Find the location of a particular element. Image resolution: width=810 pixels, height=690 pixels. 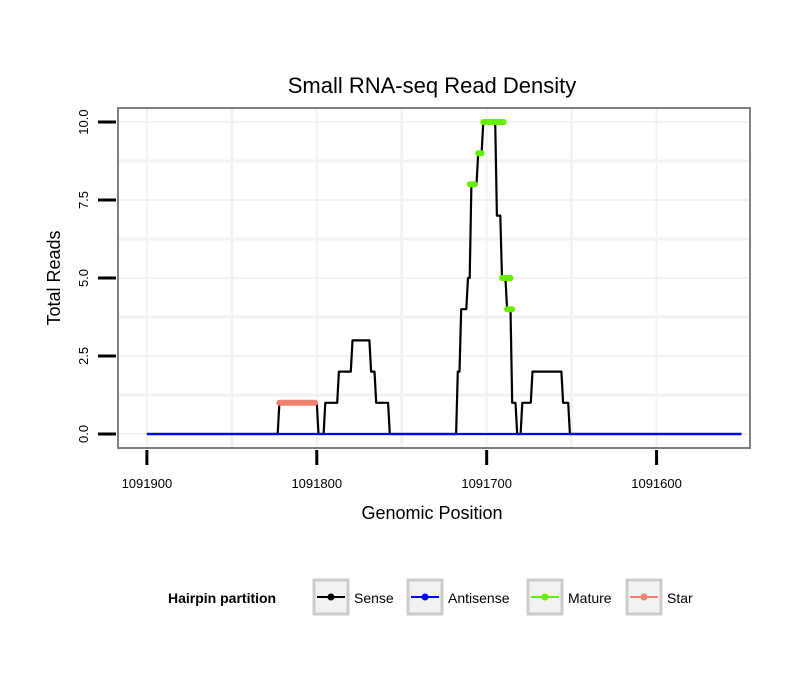

legend-label: Sense is located at coordinates (374, 598).